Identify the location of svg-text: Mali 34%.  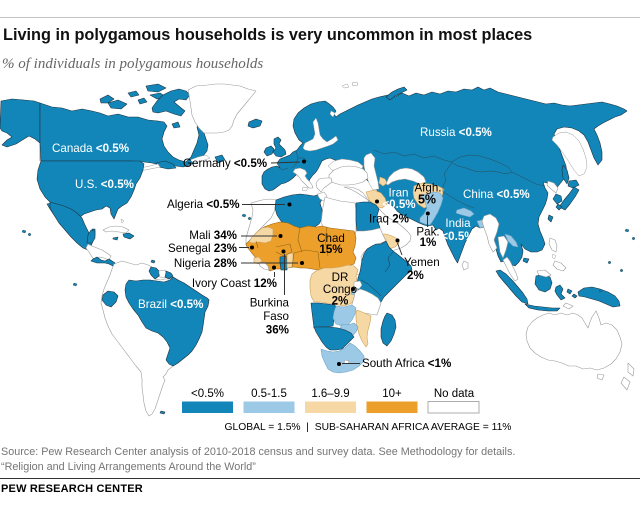
(213, 235).